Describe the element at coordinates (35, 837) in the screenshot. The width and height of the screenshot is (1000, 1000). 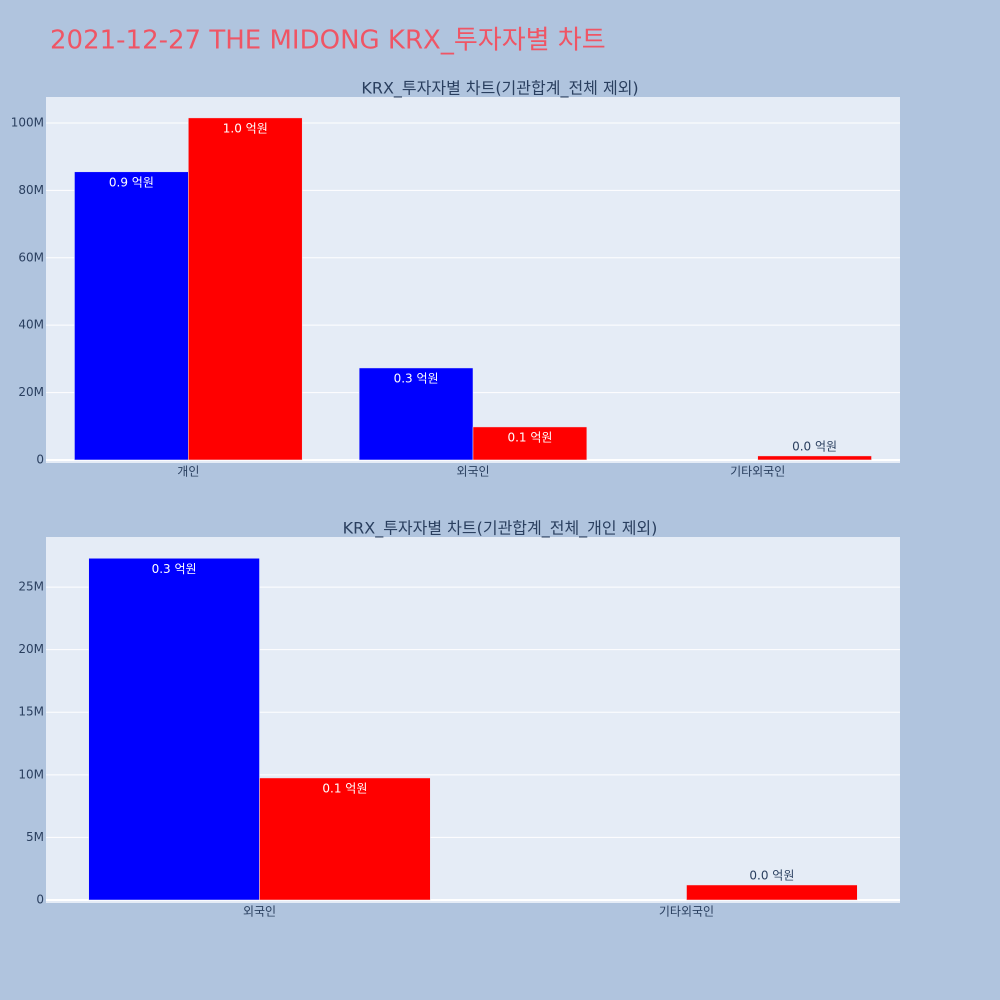
I see `y-tick-label: 5M` at that location.